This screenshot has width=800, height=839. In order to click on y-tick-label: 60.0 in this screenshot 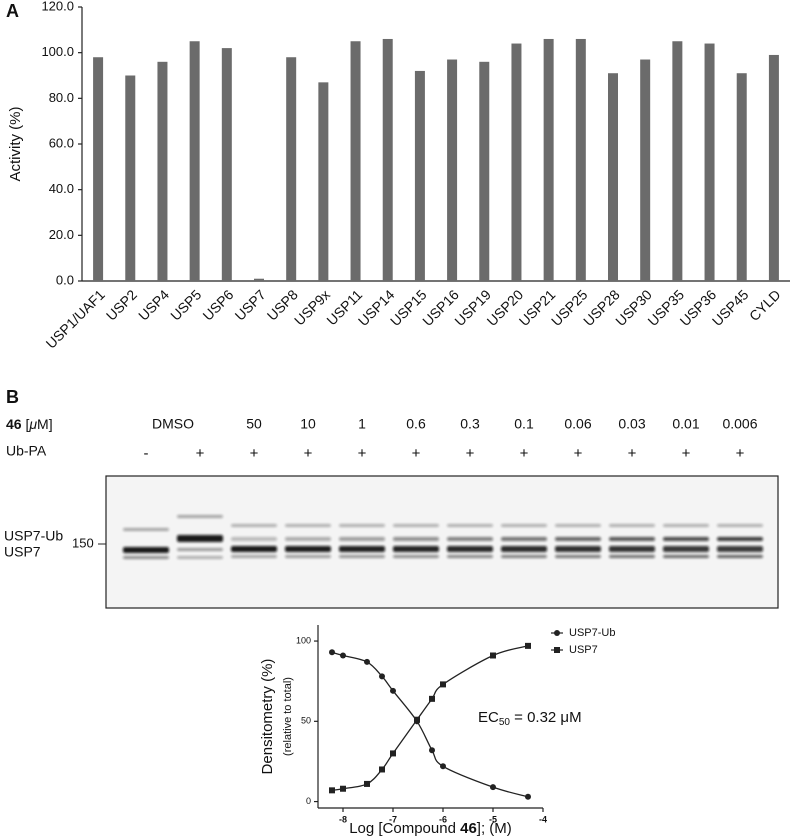, I will do `click(61, 142)`.